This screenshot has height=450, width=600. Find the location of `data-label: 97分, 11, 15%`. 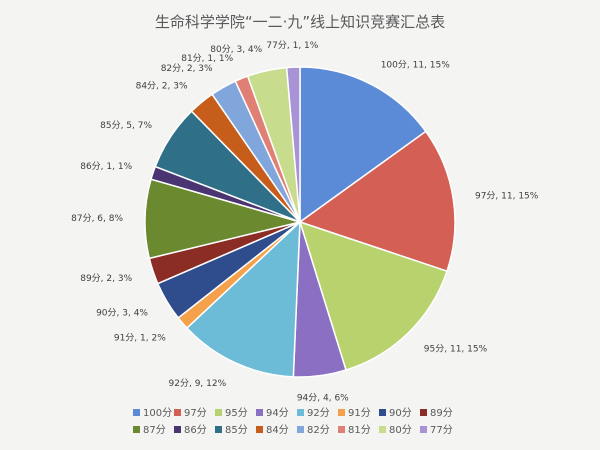

data-label: 97分, 11, 15% is located at coordinates (507, 195).